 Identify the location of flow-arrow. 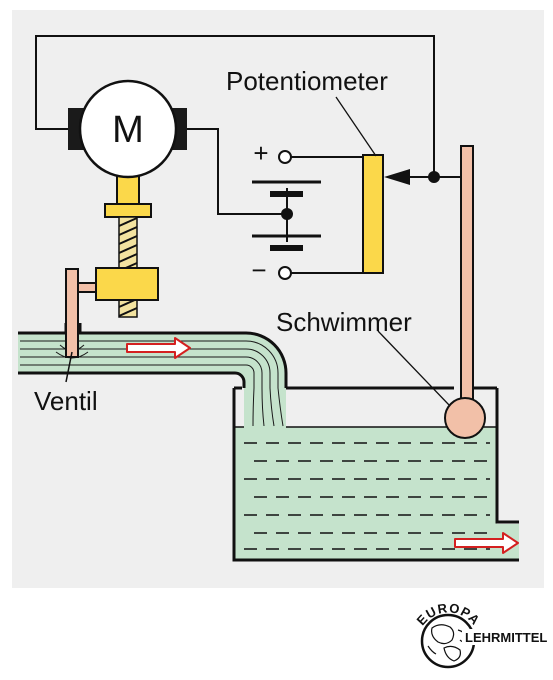
(158, 348).